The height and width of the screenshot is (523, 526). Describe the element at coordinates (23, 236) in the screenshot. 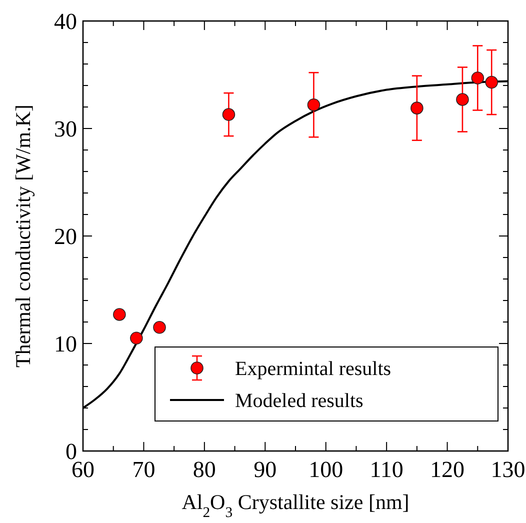

I see `y-axis-title: Thermal conductivity [W/m.K]` at that location.